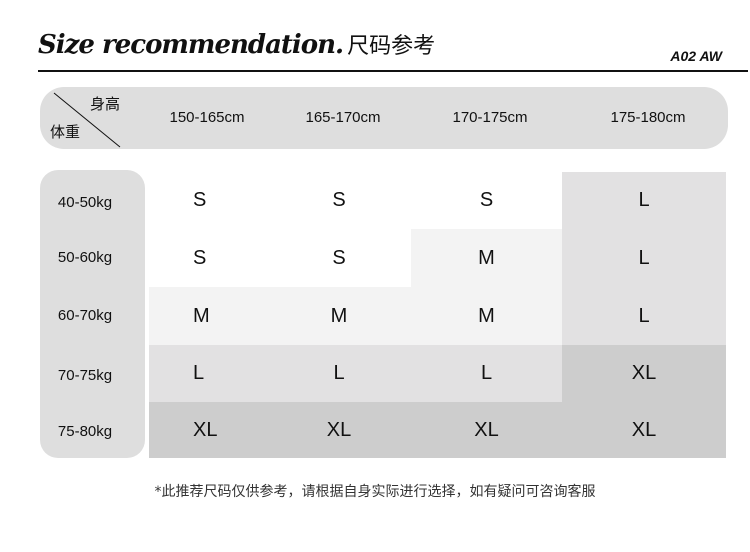 Image resolution: width=750 pixels, height=552 pixels. What do you see at coordinates (490, 117) in the screenshot?
I see `height-column-header: 170-175cm` at bounding box center [490, 117].